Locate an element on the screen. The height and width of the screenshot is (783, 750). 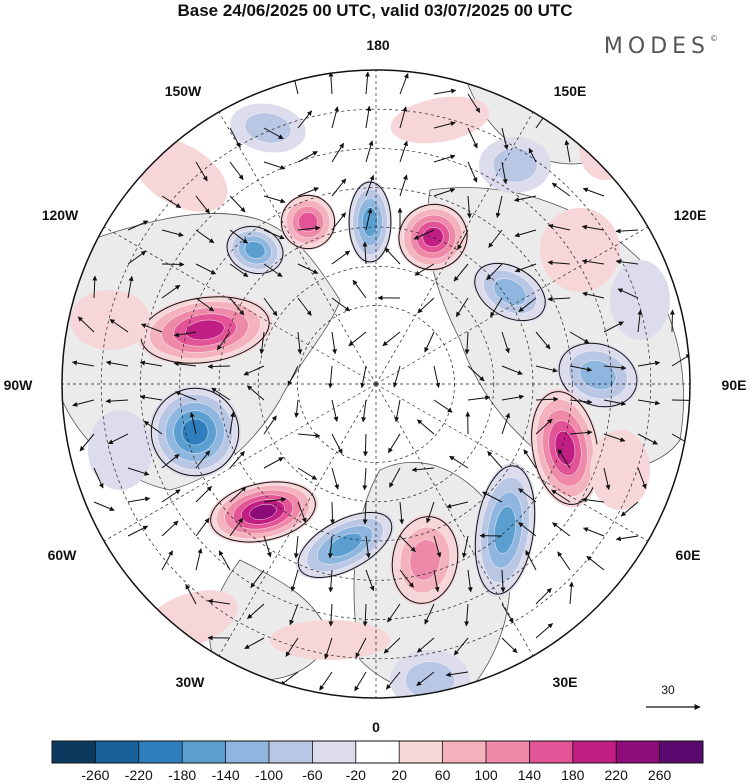
colorbar-tick-label: -20 is located at coordinates (356, 775).